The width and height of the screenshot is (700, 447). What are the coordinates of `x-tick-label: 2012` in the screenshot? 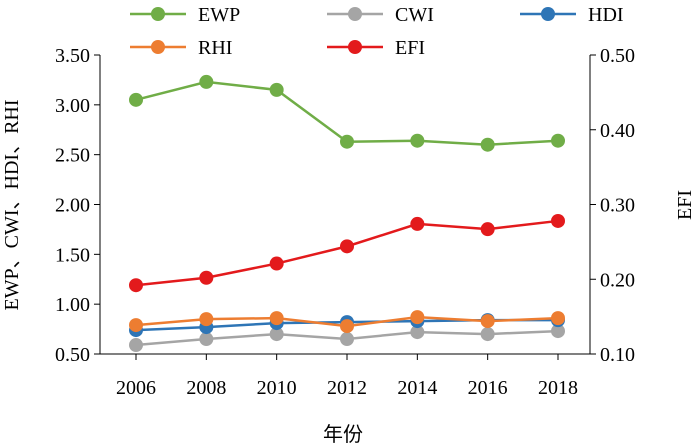 It's located at (347, 388).